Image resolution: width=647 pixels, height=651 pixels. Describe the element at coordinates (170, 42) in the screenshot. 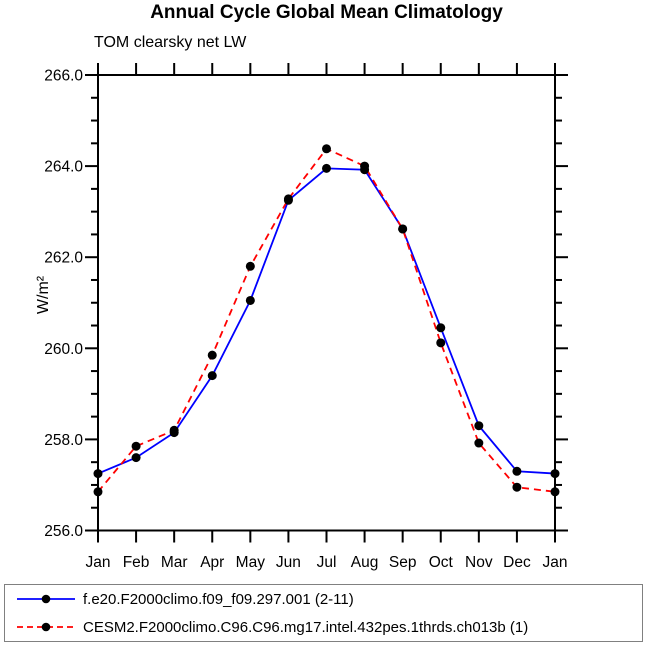

I see `chart-subtitle: TOM clearsky net LW` at that location.